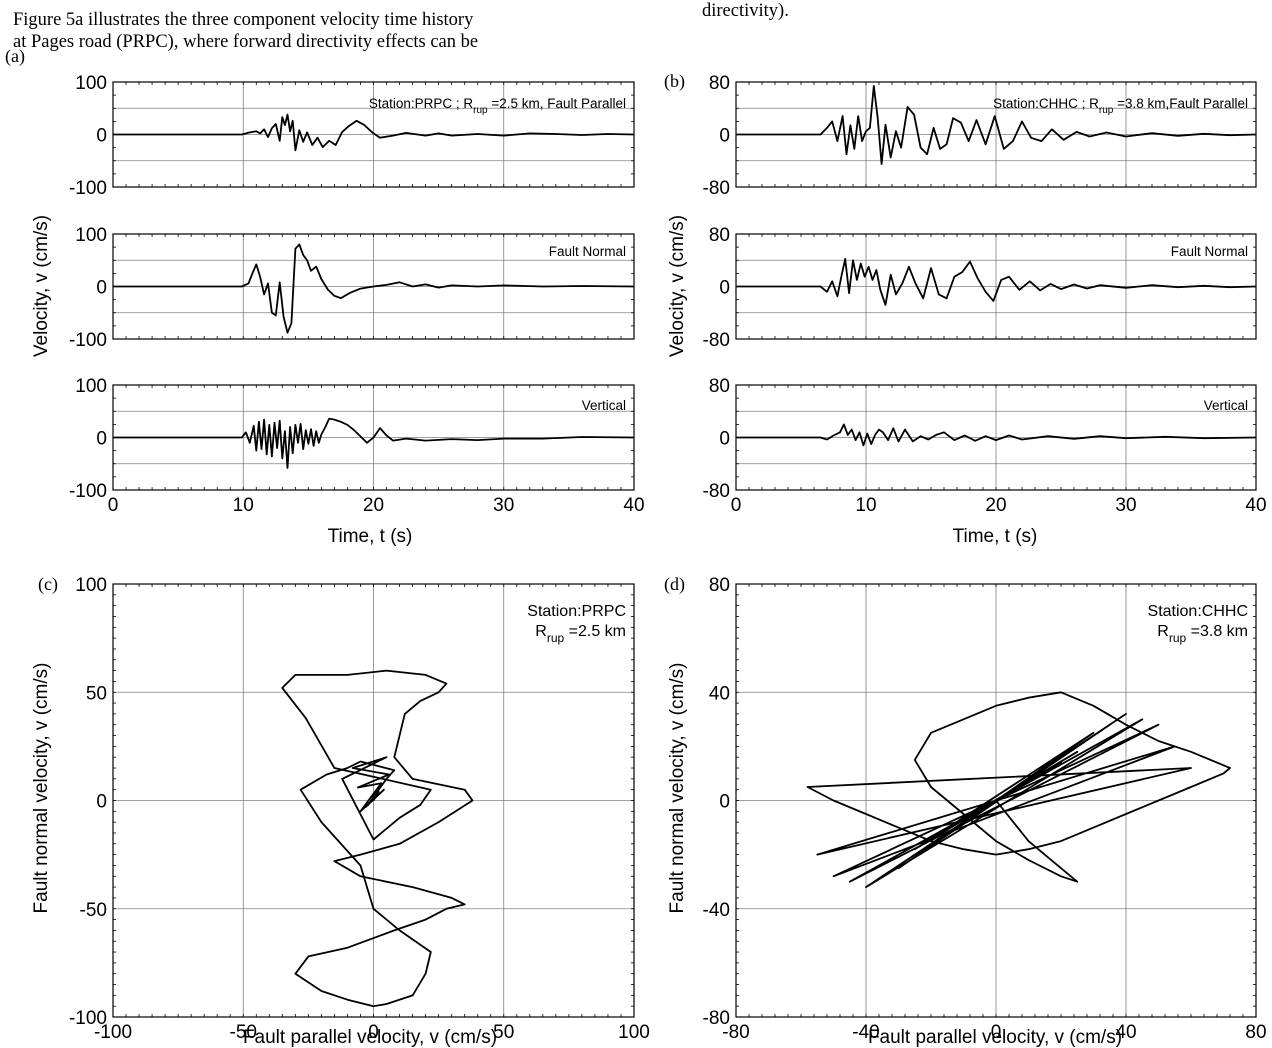 The image size is (1272, 1048). What do you see at coordinates (1226, 405) in the screenshot?
I see `annotation-b-vertical: Vertical` at bounding box center [1226, 405].